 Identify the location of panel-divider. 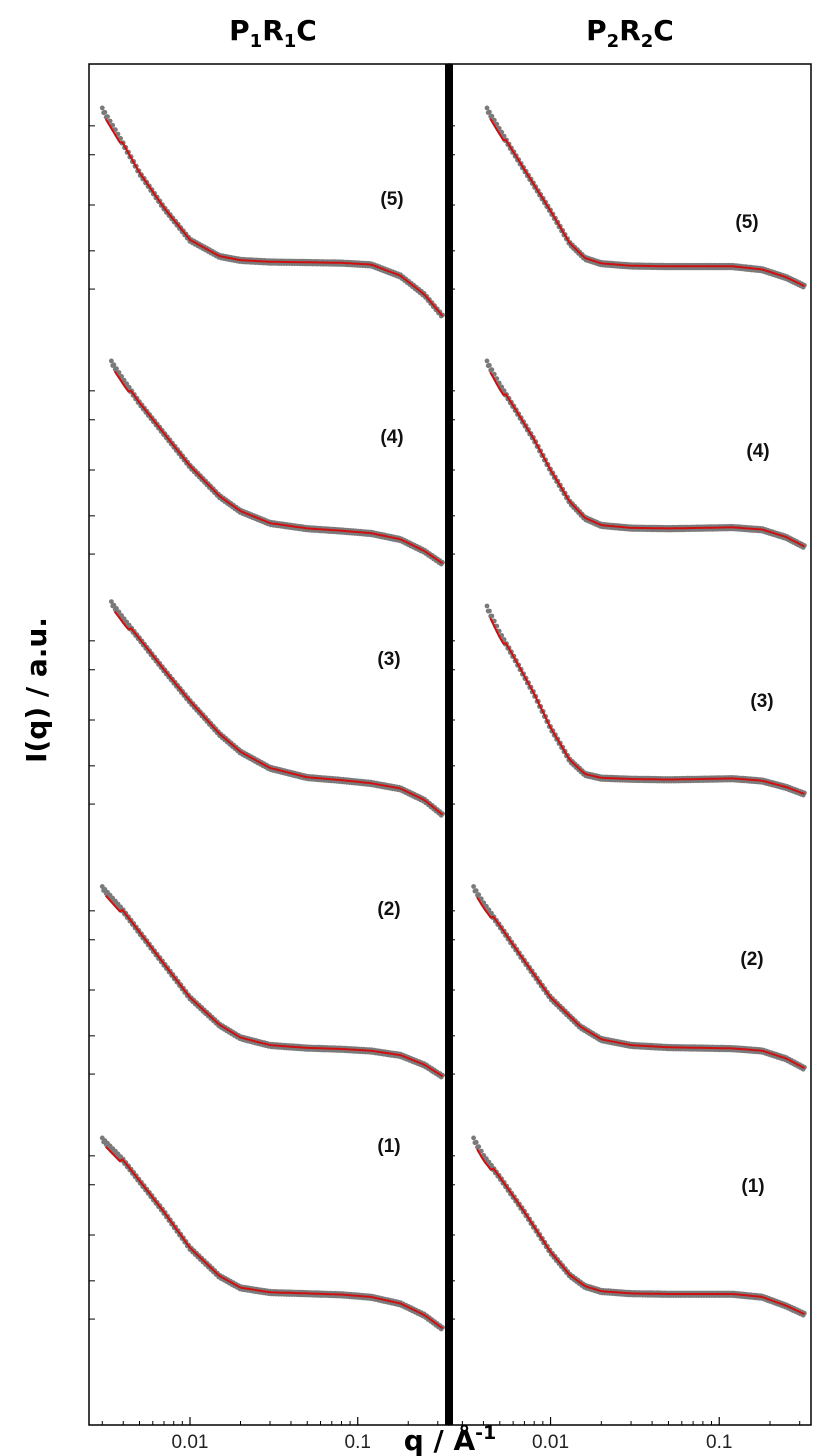
(449, 744).